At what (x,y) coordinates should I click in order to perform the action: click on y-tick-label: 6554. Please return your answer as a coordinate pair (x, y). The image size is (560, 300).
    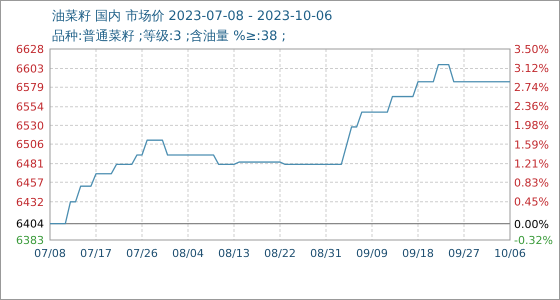
    Looking at the image, I should click on (30, 107).